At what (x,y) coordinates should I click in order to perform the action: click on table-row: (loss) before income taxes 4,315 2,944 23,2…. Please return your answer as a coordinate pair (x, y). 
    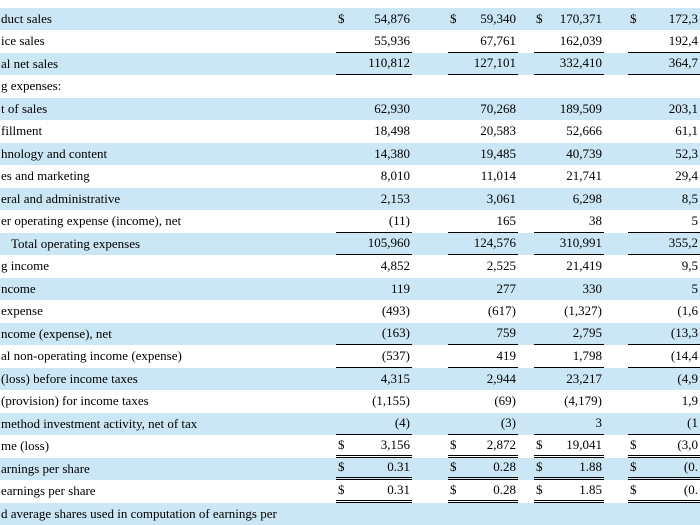
    Looking at the image, I should click on (350, 379).